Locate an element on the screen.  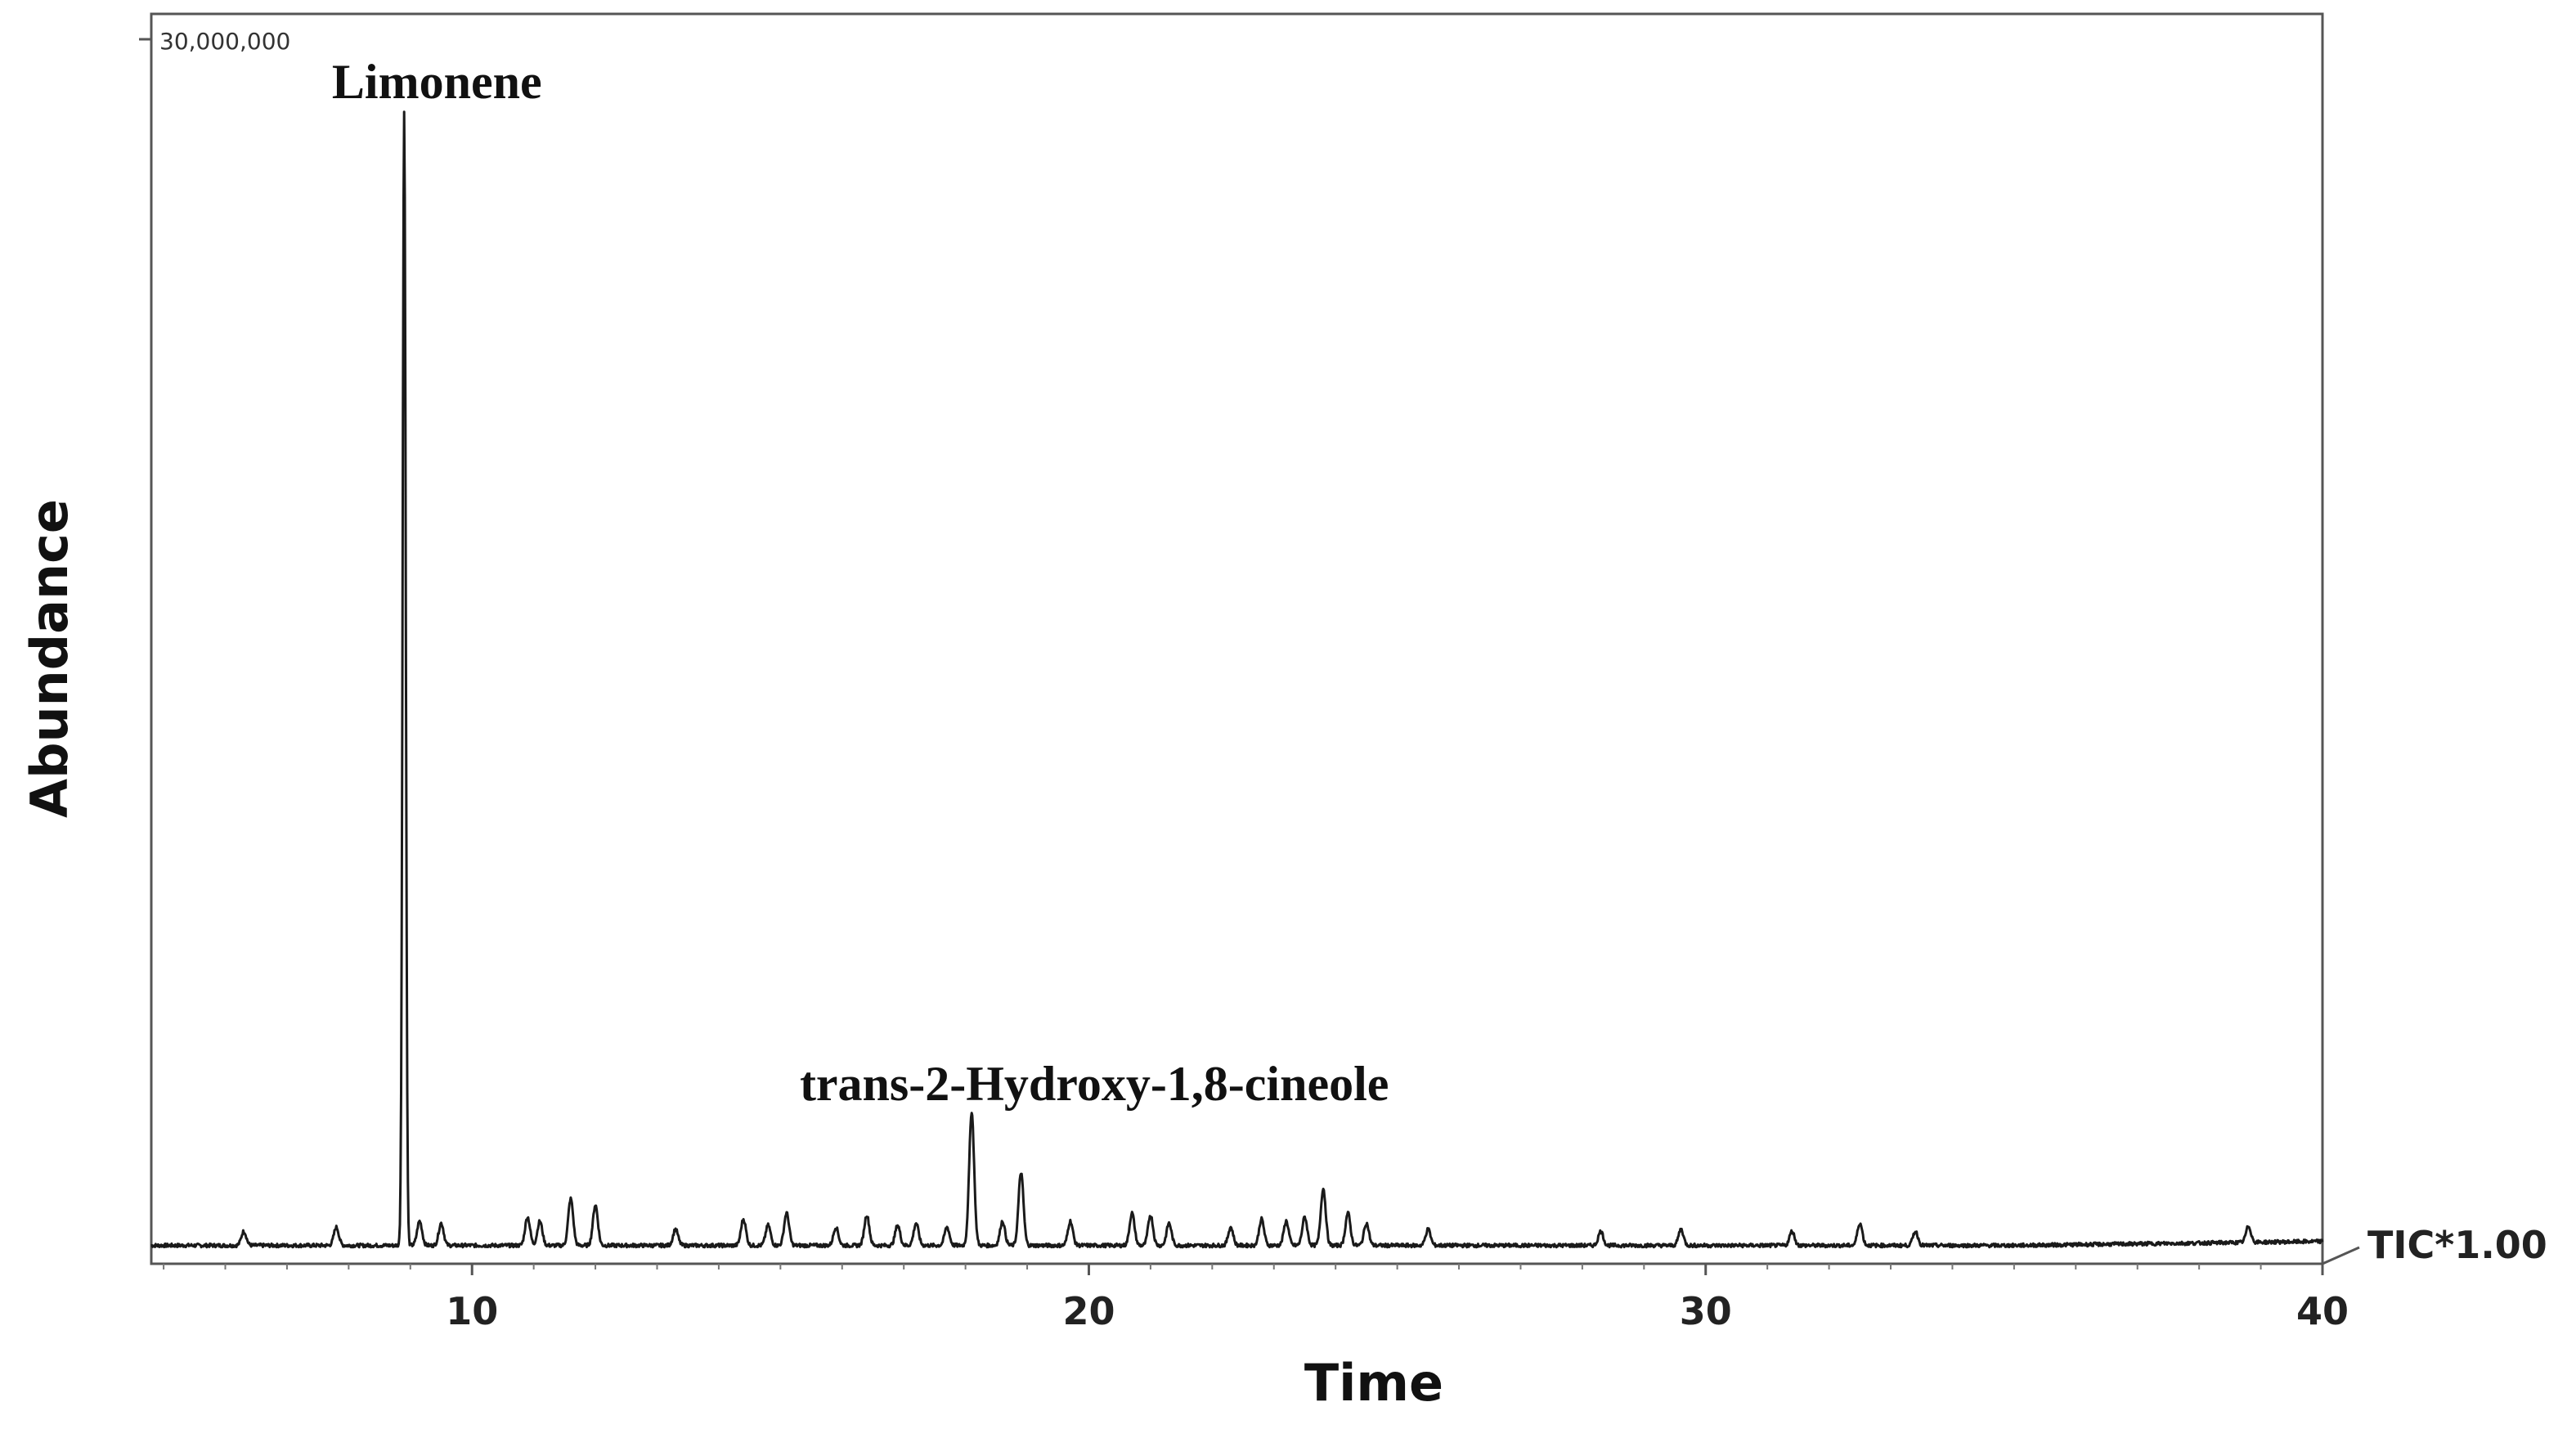
trace-label: TIC*1.00 is located at coordinates (2457, 1245).